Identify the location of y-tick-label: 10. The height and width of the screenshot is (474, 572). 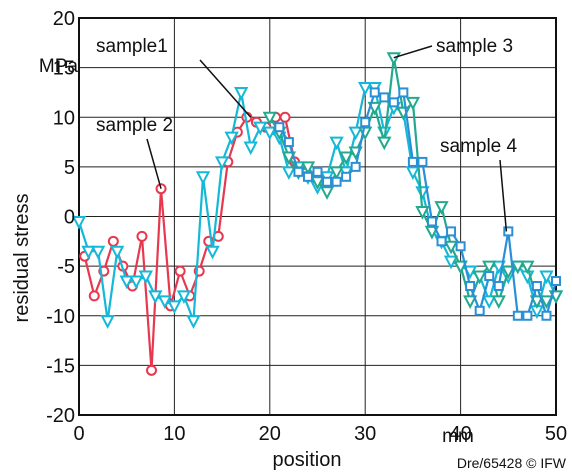
(64, 118).